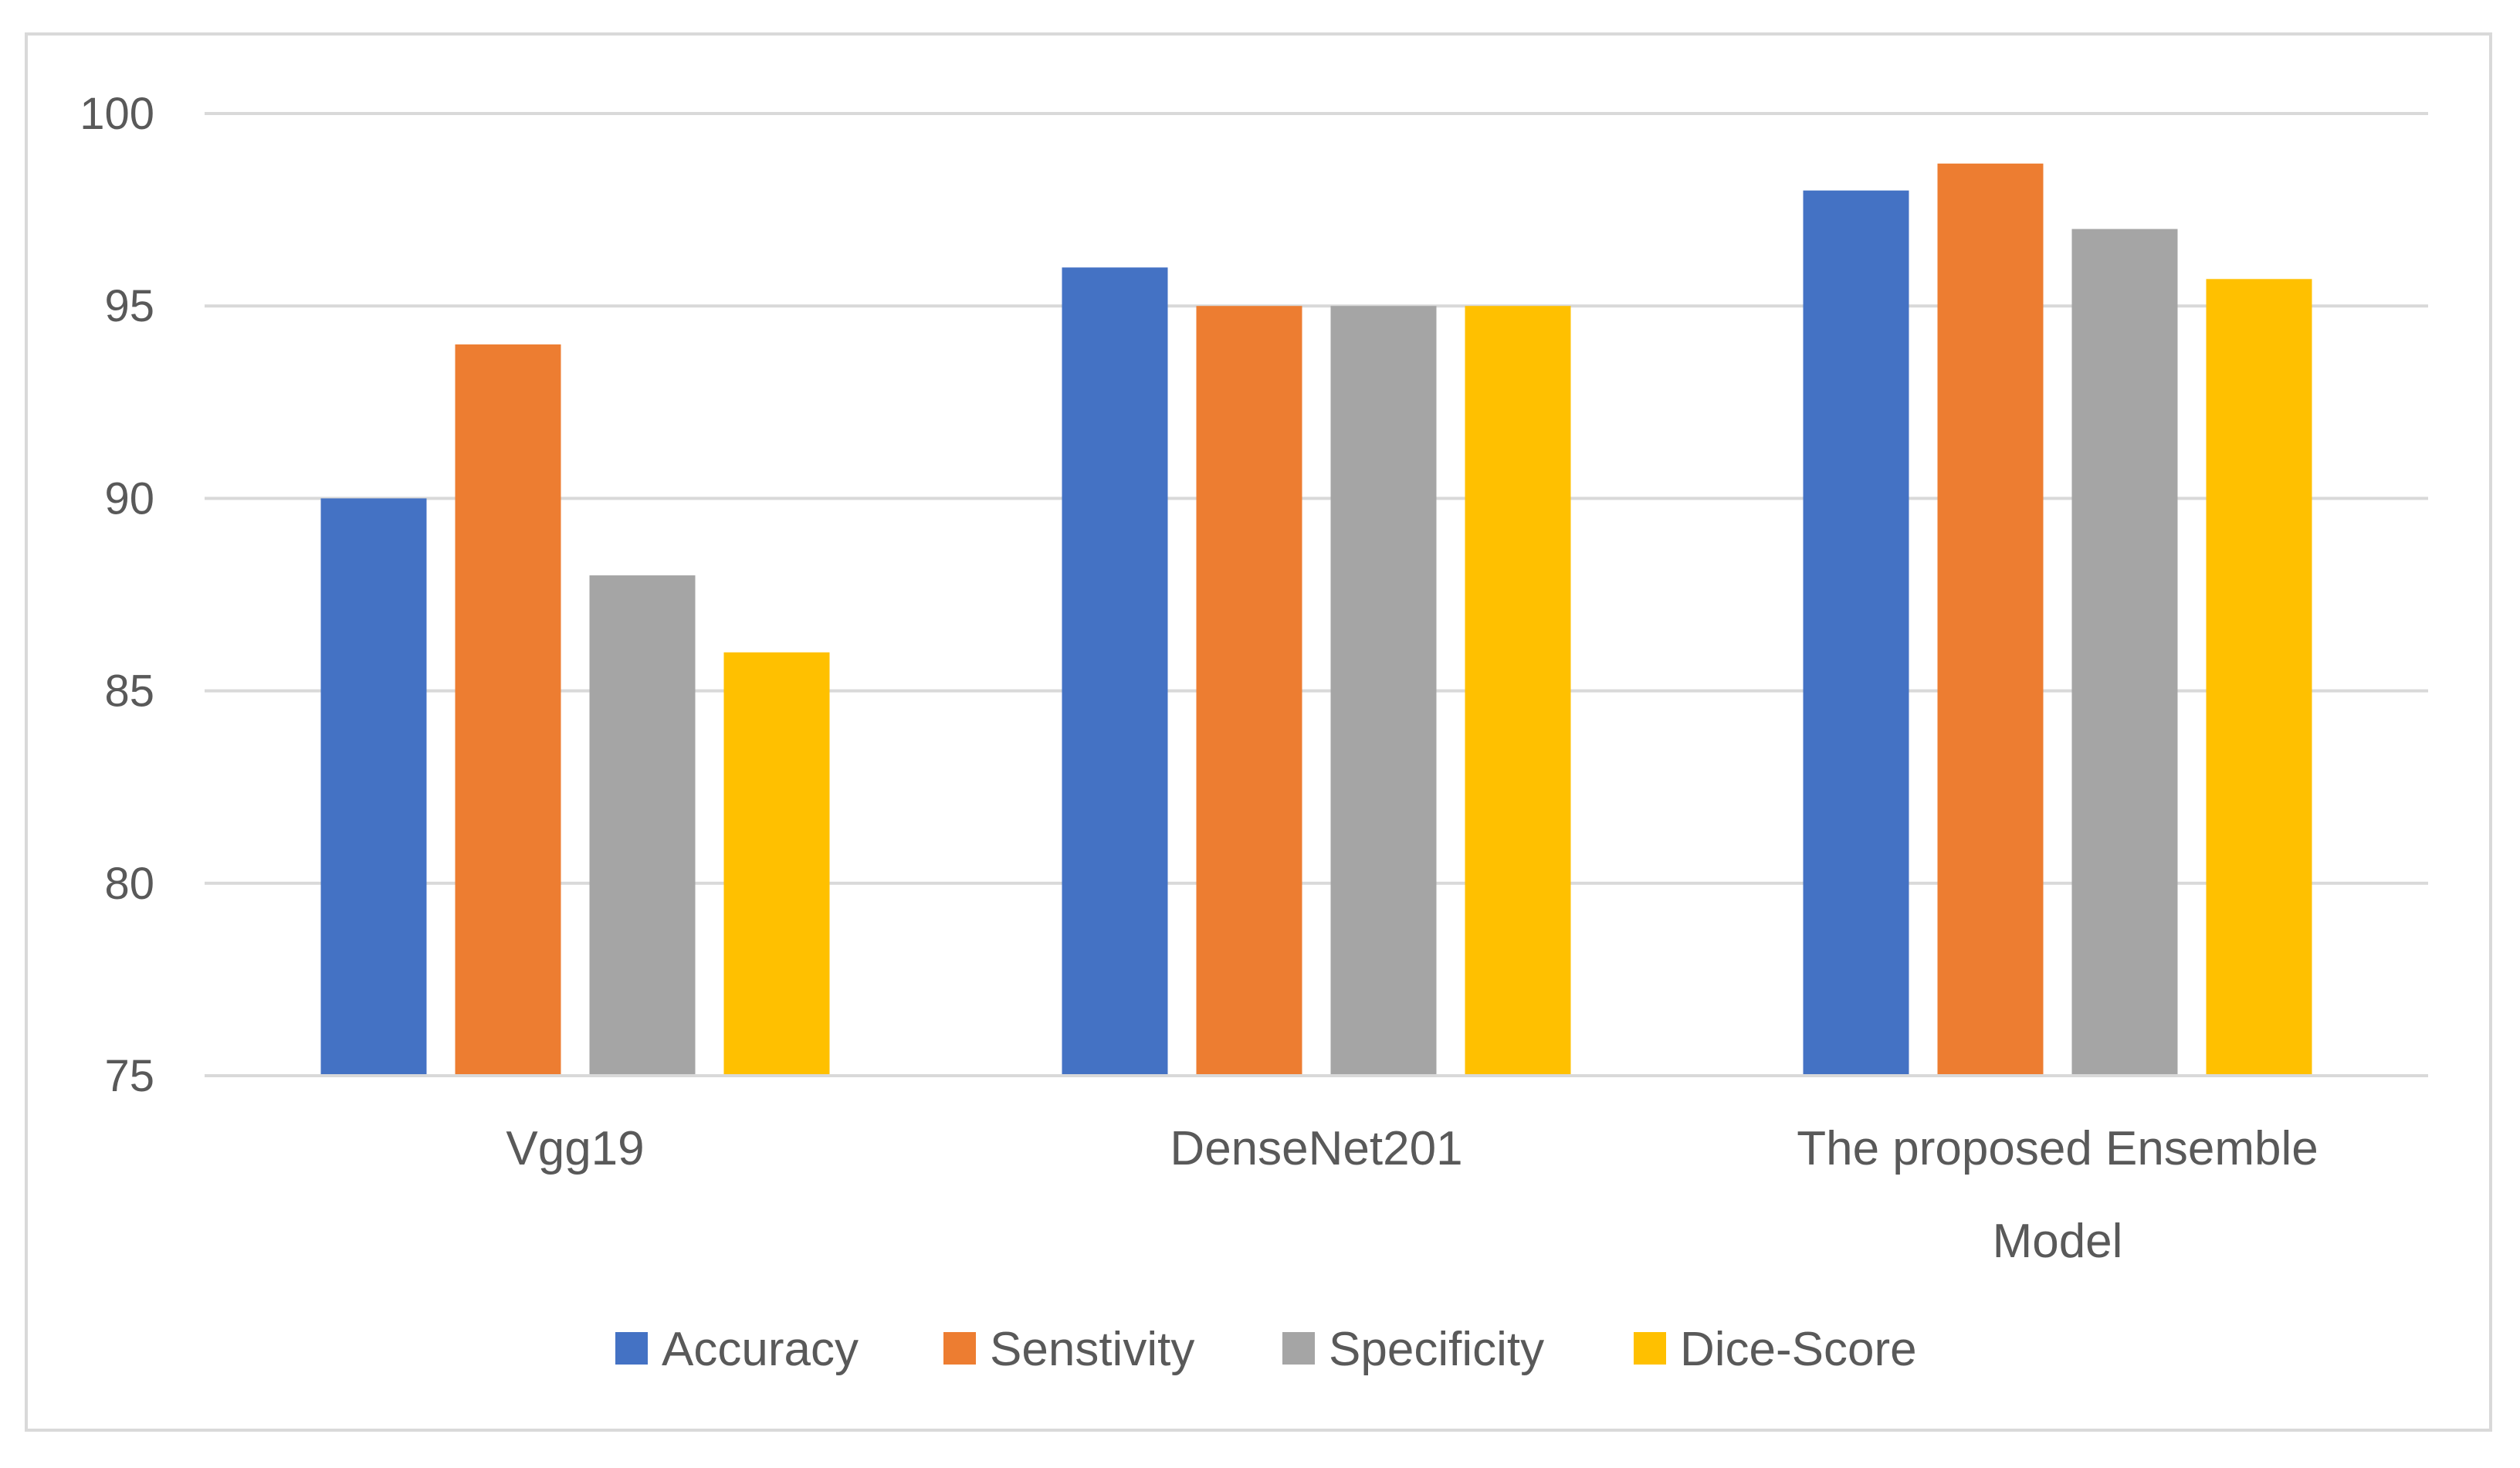  What do you see at coordinates (1436, 1349) in the screenshot?
I see `legend-label: Specificity` at bounding box center [1436, 1349].